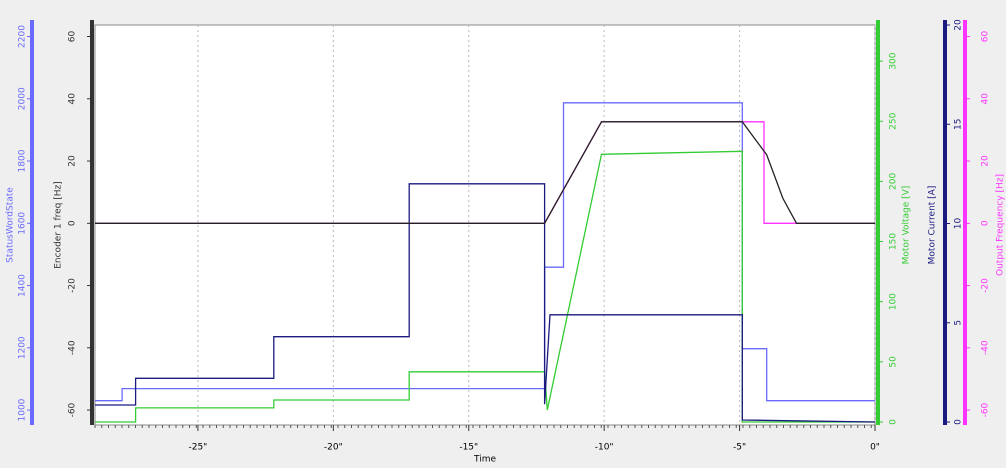 The width and height of the screenshot is (1006, 472). I want to click on x-tick-label: -15", so click(468, 448).